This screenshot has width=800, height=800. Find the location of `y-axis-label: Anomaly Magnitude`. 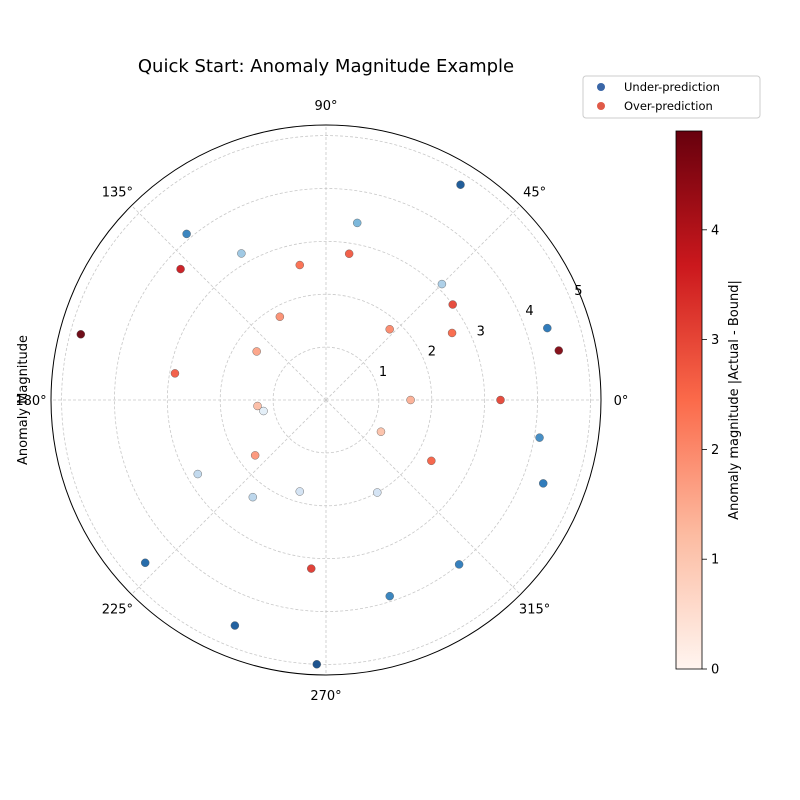

y-axis-label: Anomaly Magnitude is located at coordinates (23, 400).